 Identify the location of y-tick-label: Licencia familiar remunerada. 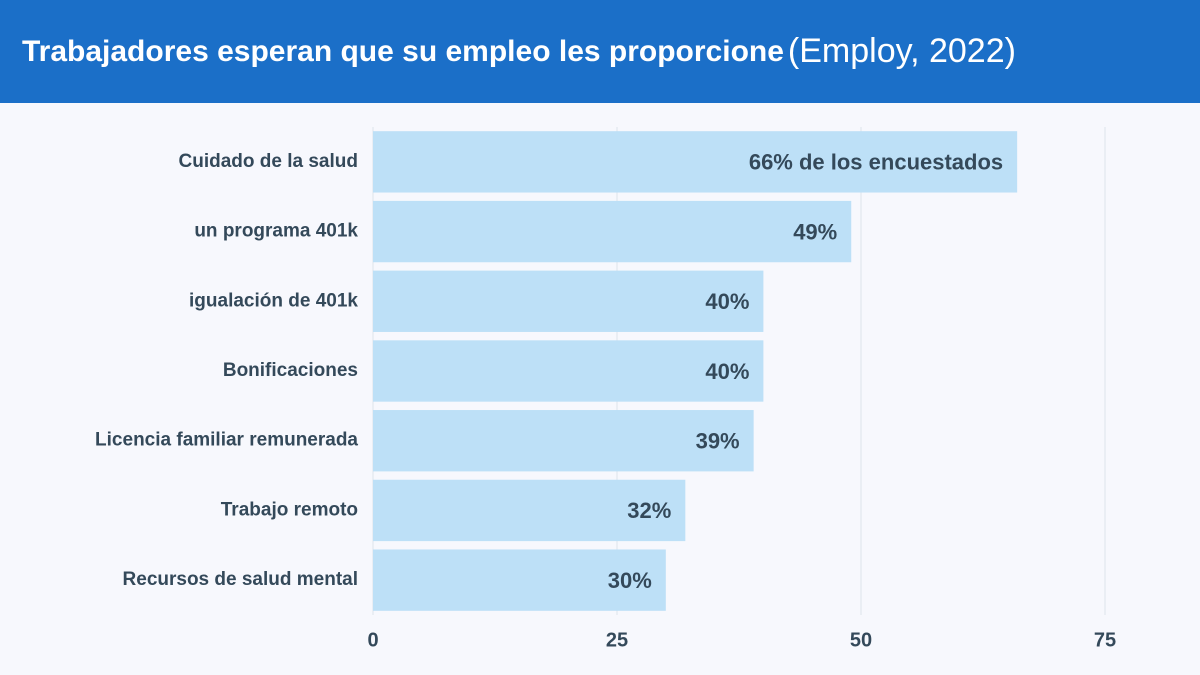
(226, 440).